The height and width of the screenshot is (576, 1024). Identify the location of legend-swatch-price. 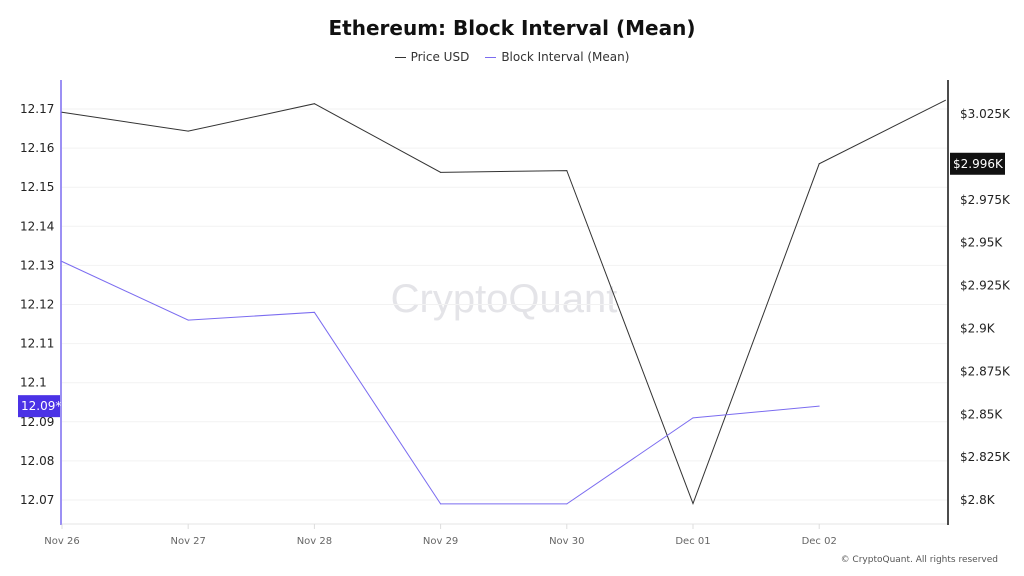
(400, 57).